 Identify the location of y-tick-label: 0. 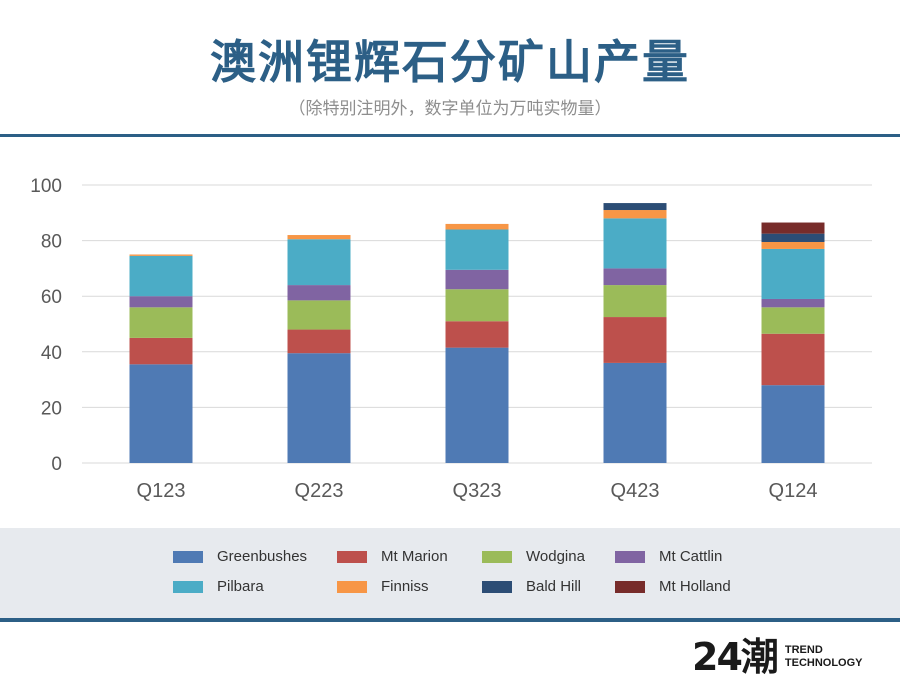
(56, 464).